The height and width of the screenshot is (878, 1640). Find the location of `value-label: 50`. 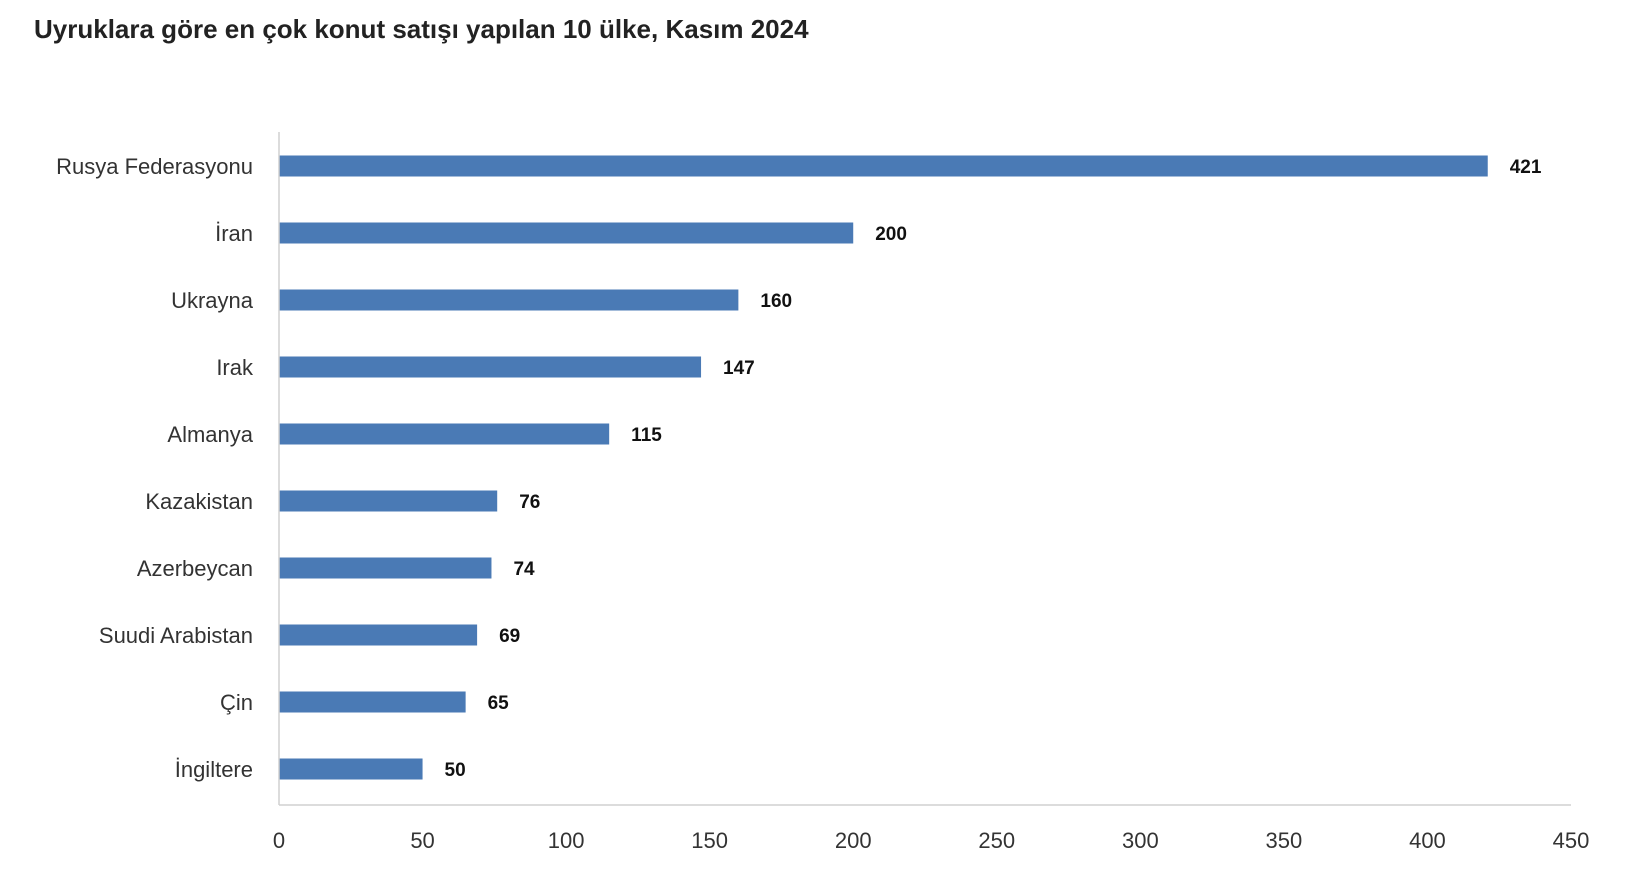

value-label: 50 is located at coordinates (455, 770).